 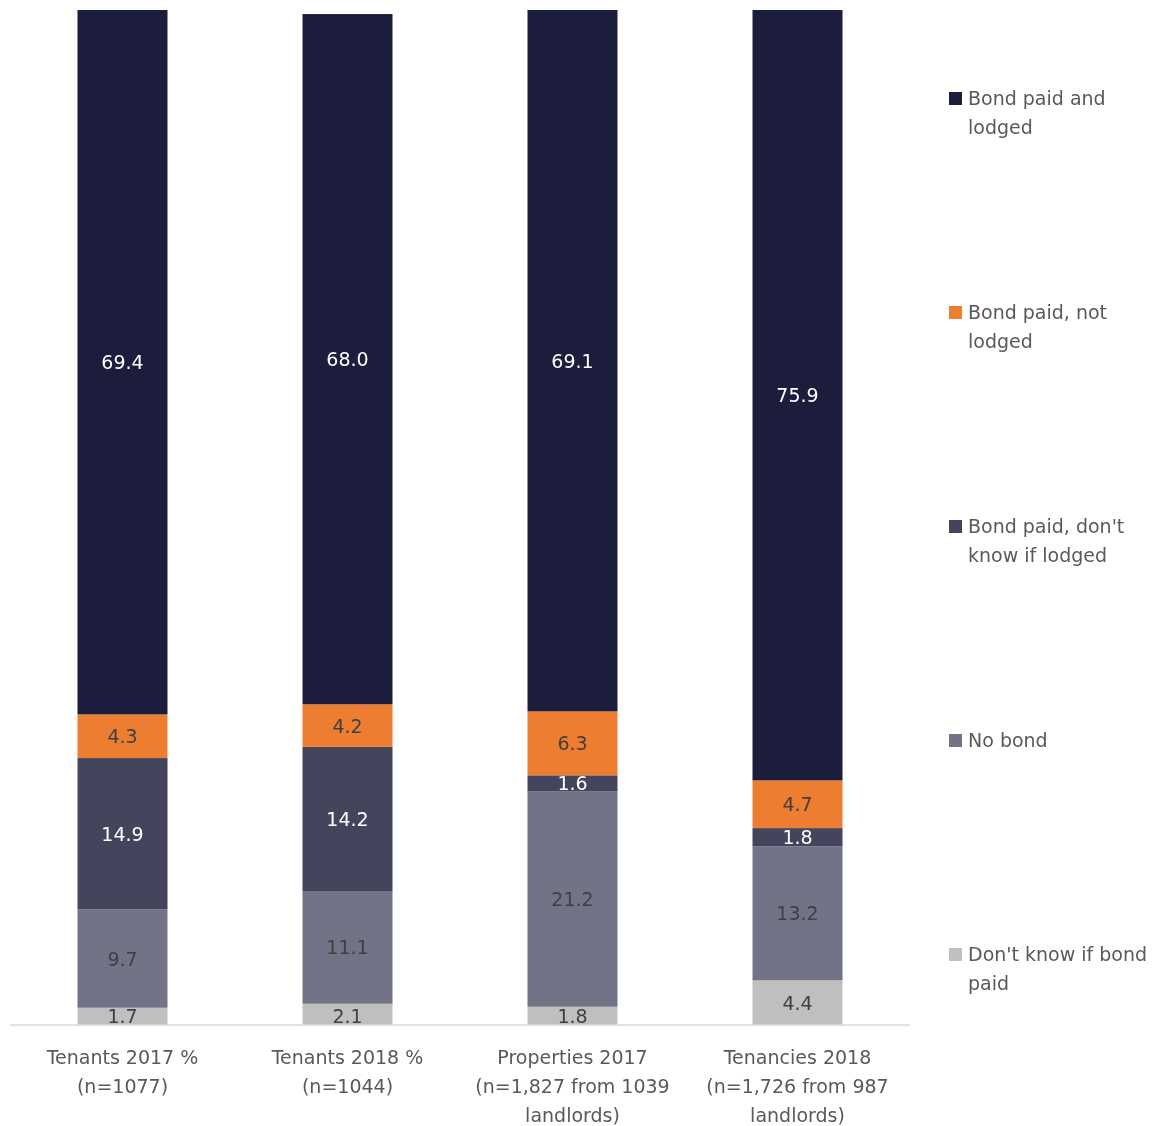 I want to click on data-label: 2.1, so click(x=347, y=1016).